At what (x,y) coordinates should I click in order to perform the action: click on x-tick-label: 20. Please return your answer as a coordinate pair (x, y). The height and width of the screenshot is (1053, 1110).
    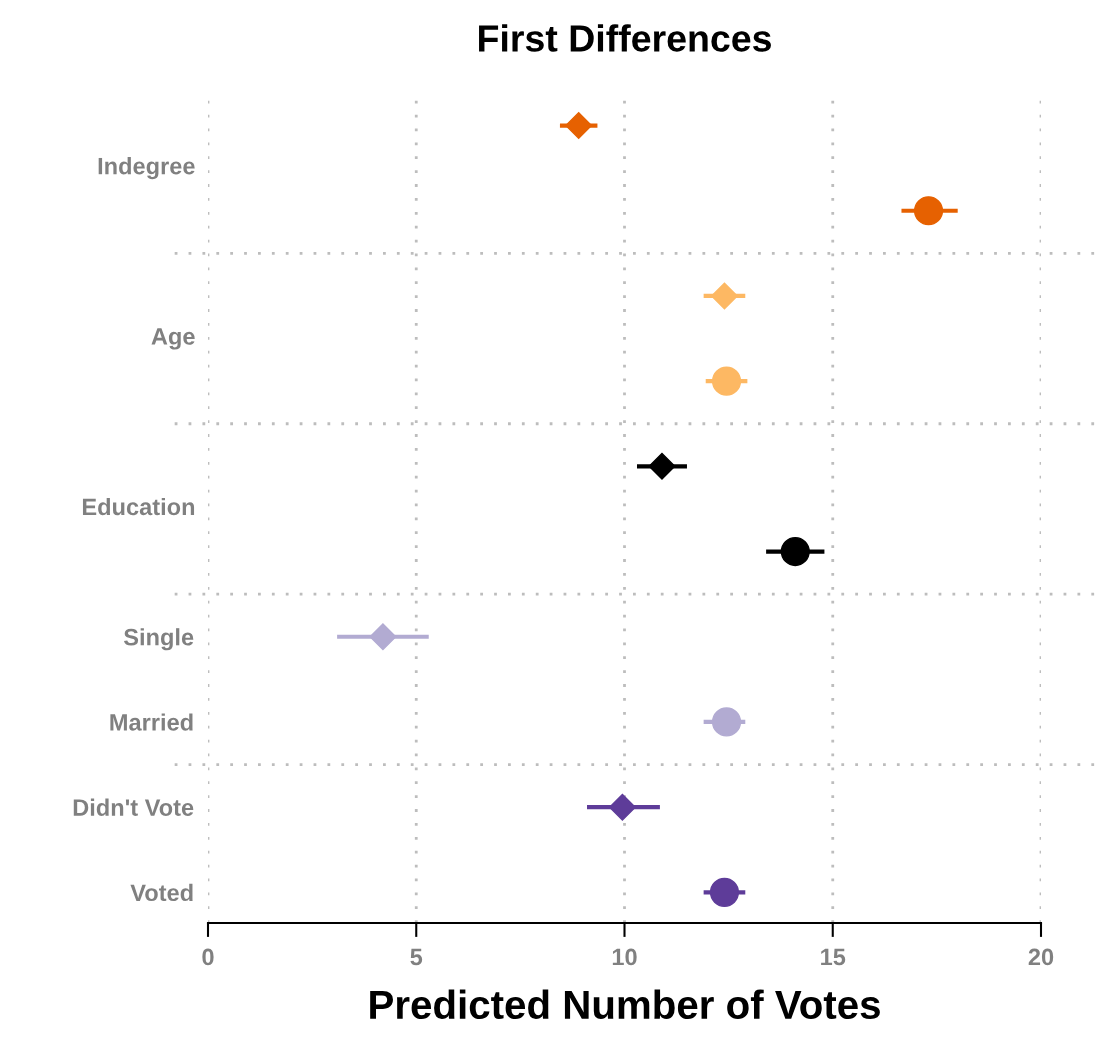
    Looking at the image, I should click on (1041, 957).